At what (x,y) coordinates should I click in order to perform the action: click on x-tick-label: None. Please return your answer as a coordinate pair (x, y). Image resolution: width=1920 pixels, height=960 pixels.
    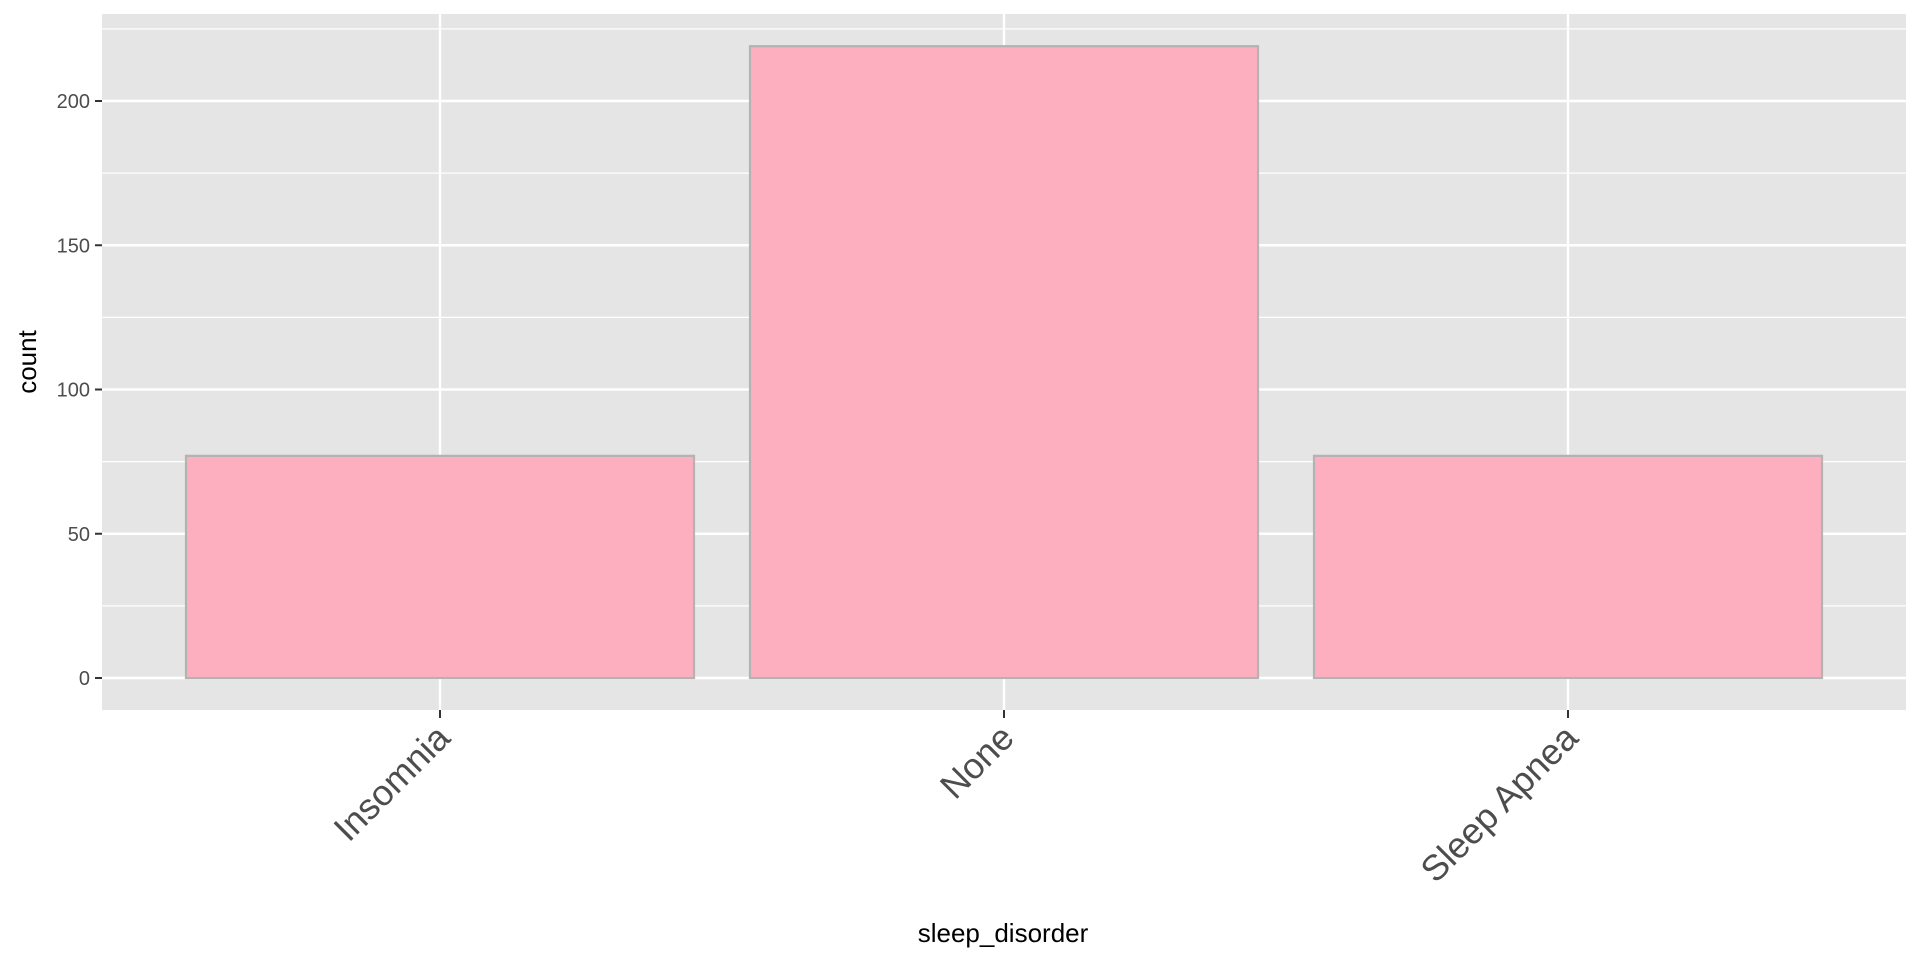
    Looking at the image, I should click on (977, 762).